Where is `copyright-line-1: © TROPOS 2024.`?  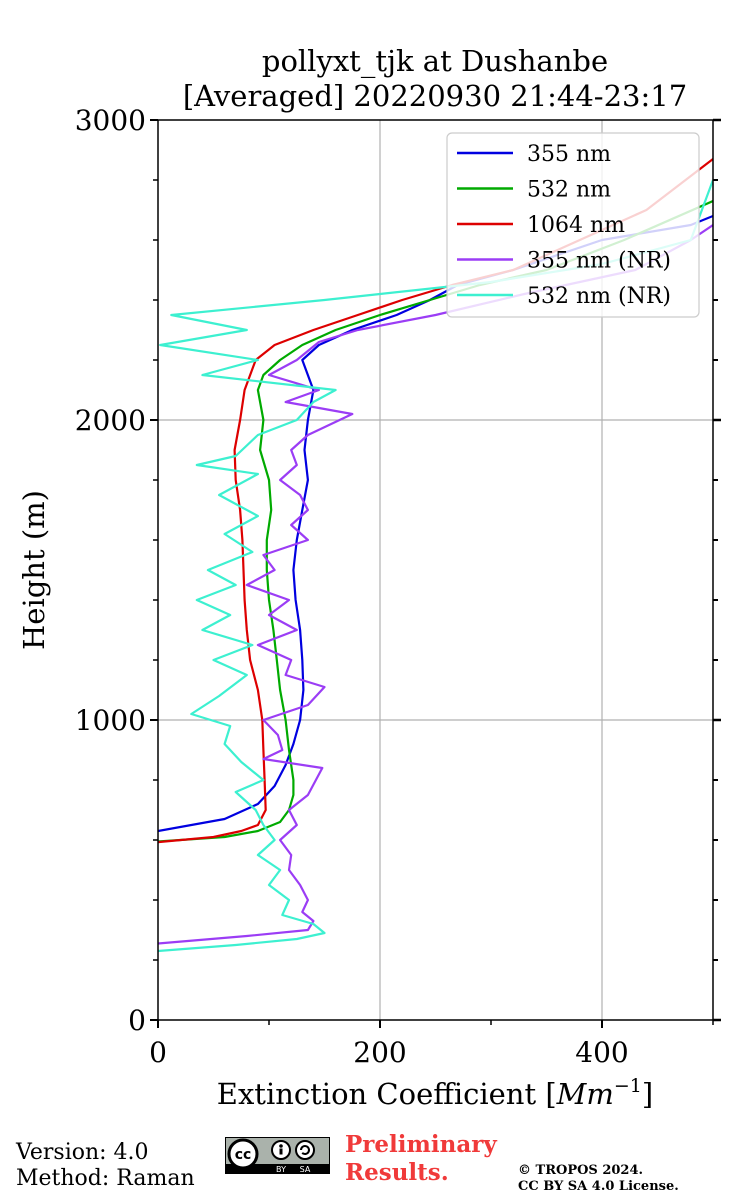
copyright-line-1: © TROPOS 2024. is located at coordinates (581, 1170).